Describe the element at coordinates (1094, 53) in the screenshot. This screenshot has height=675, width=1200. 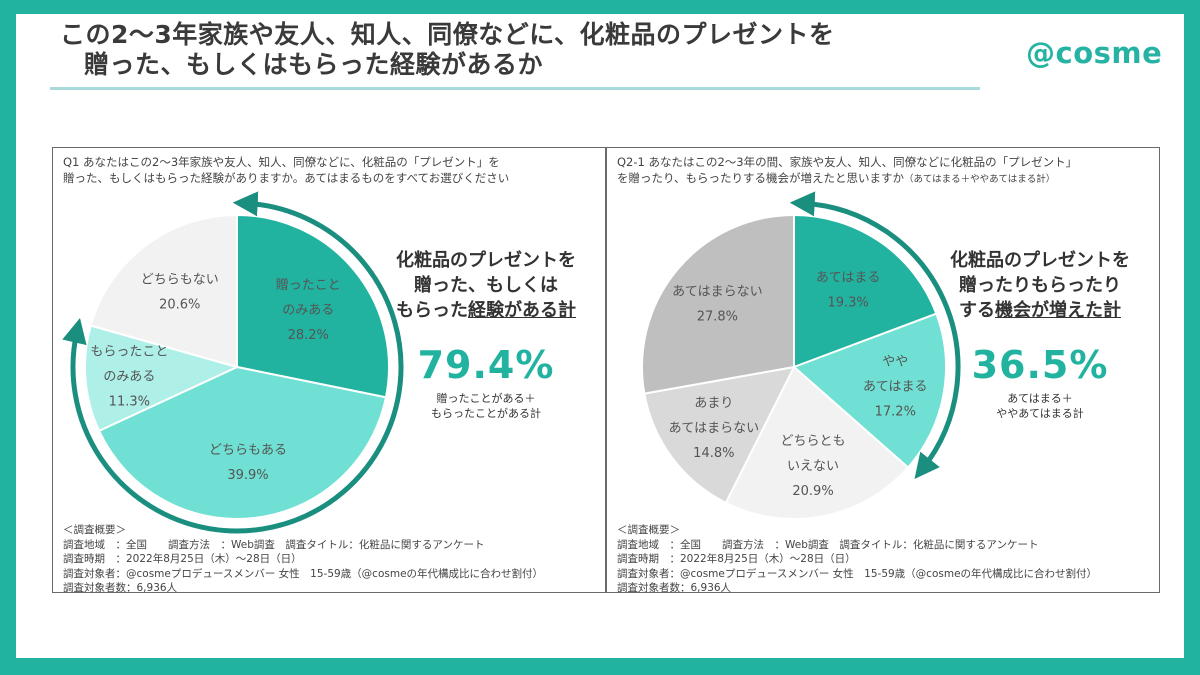
I see `cosme-logo: @cosme` at that location.